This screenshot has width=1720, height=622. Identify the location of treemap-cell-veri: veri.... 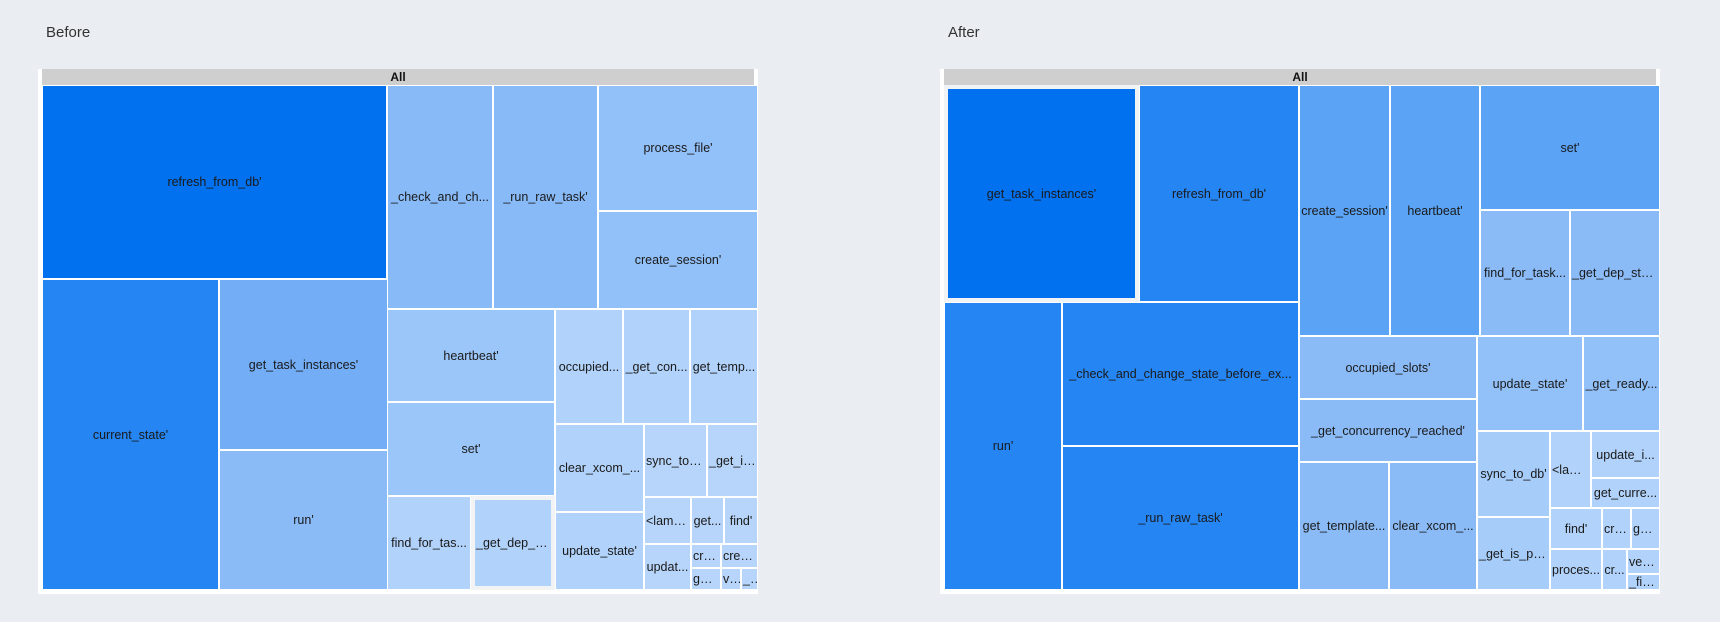
(1643, 561).